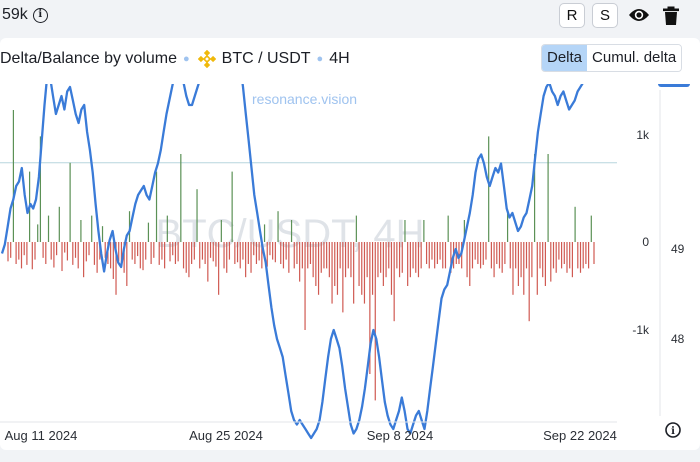 This screenshot has height=462, width=700. What do you see at coordinates (88, 58) in the screenshot?
I see `chart-title: Delta/Balance by volume` at bounding box center [88, 58].